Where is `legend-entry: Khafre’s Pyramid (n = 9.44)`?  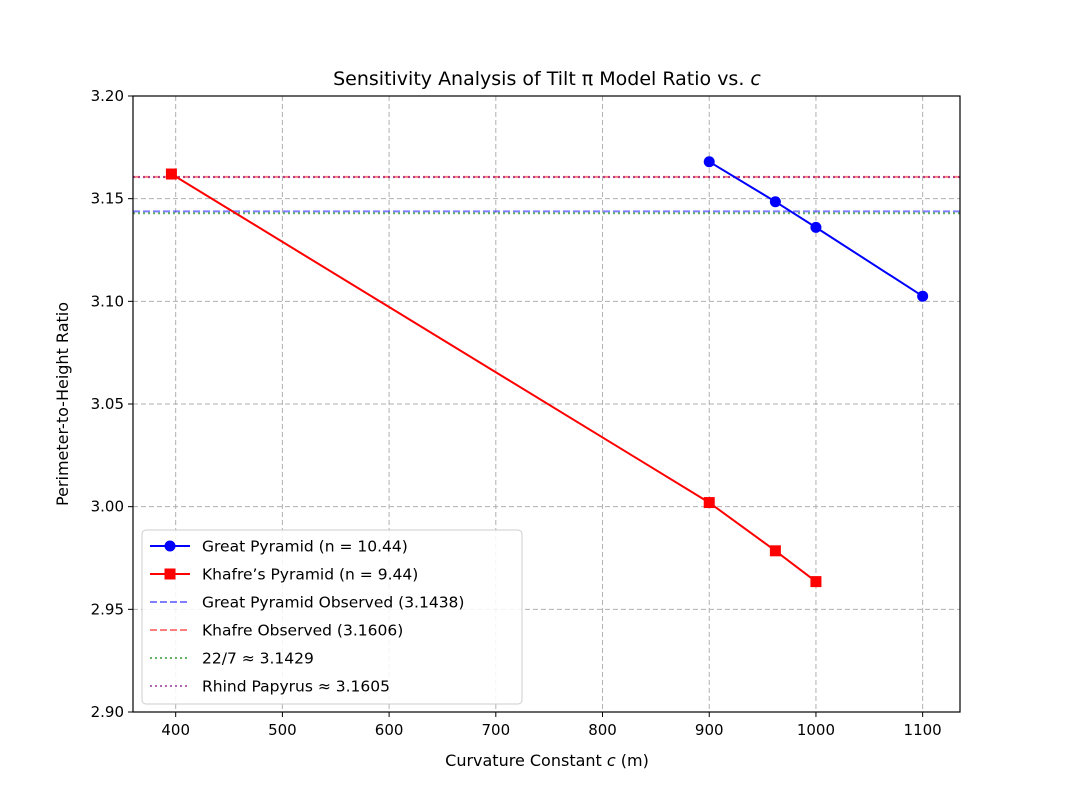
legend-entry: Khafre’s Pyramid (n = 9.44) is located at coordinates (284, 575).